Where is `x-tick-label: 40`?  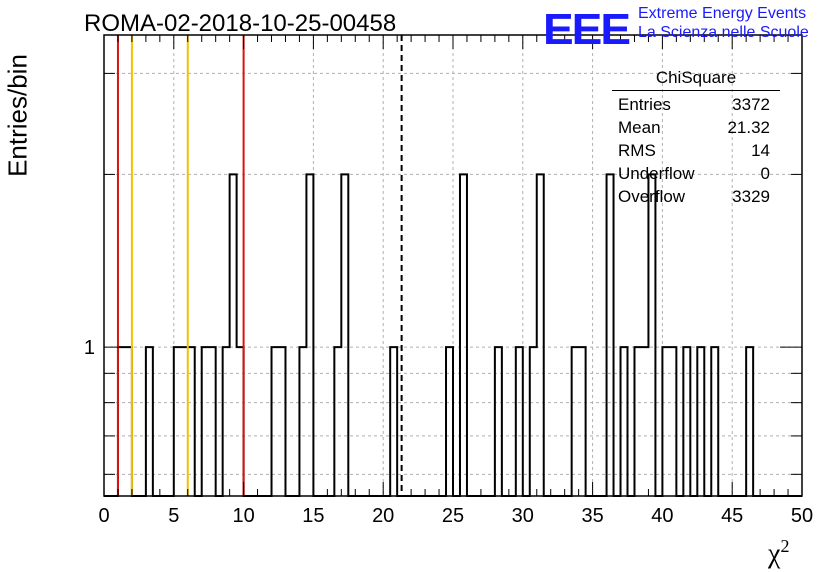
x-tick-label: 40 is located at coordinates (662, 516).